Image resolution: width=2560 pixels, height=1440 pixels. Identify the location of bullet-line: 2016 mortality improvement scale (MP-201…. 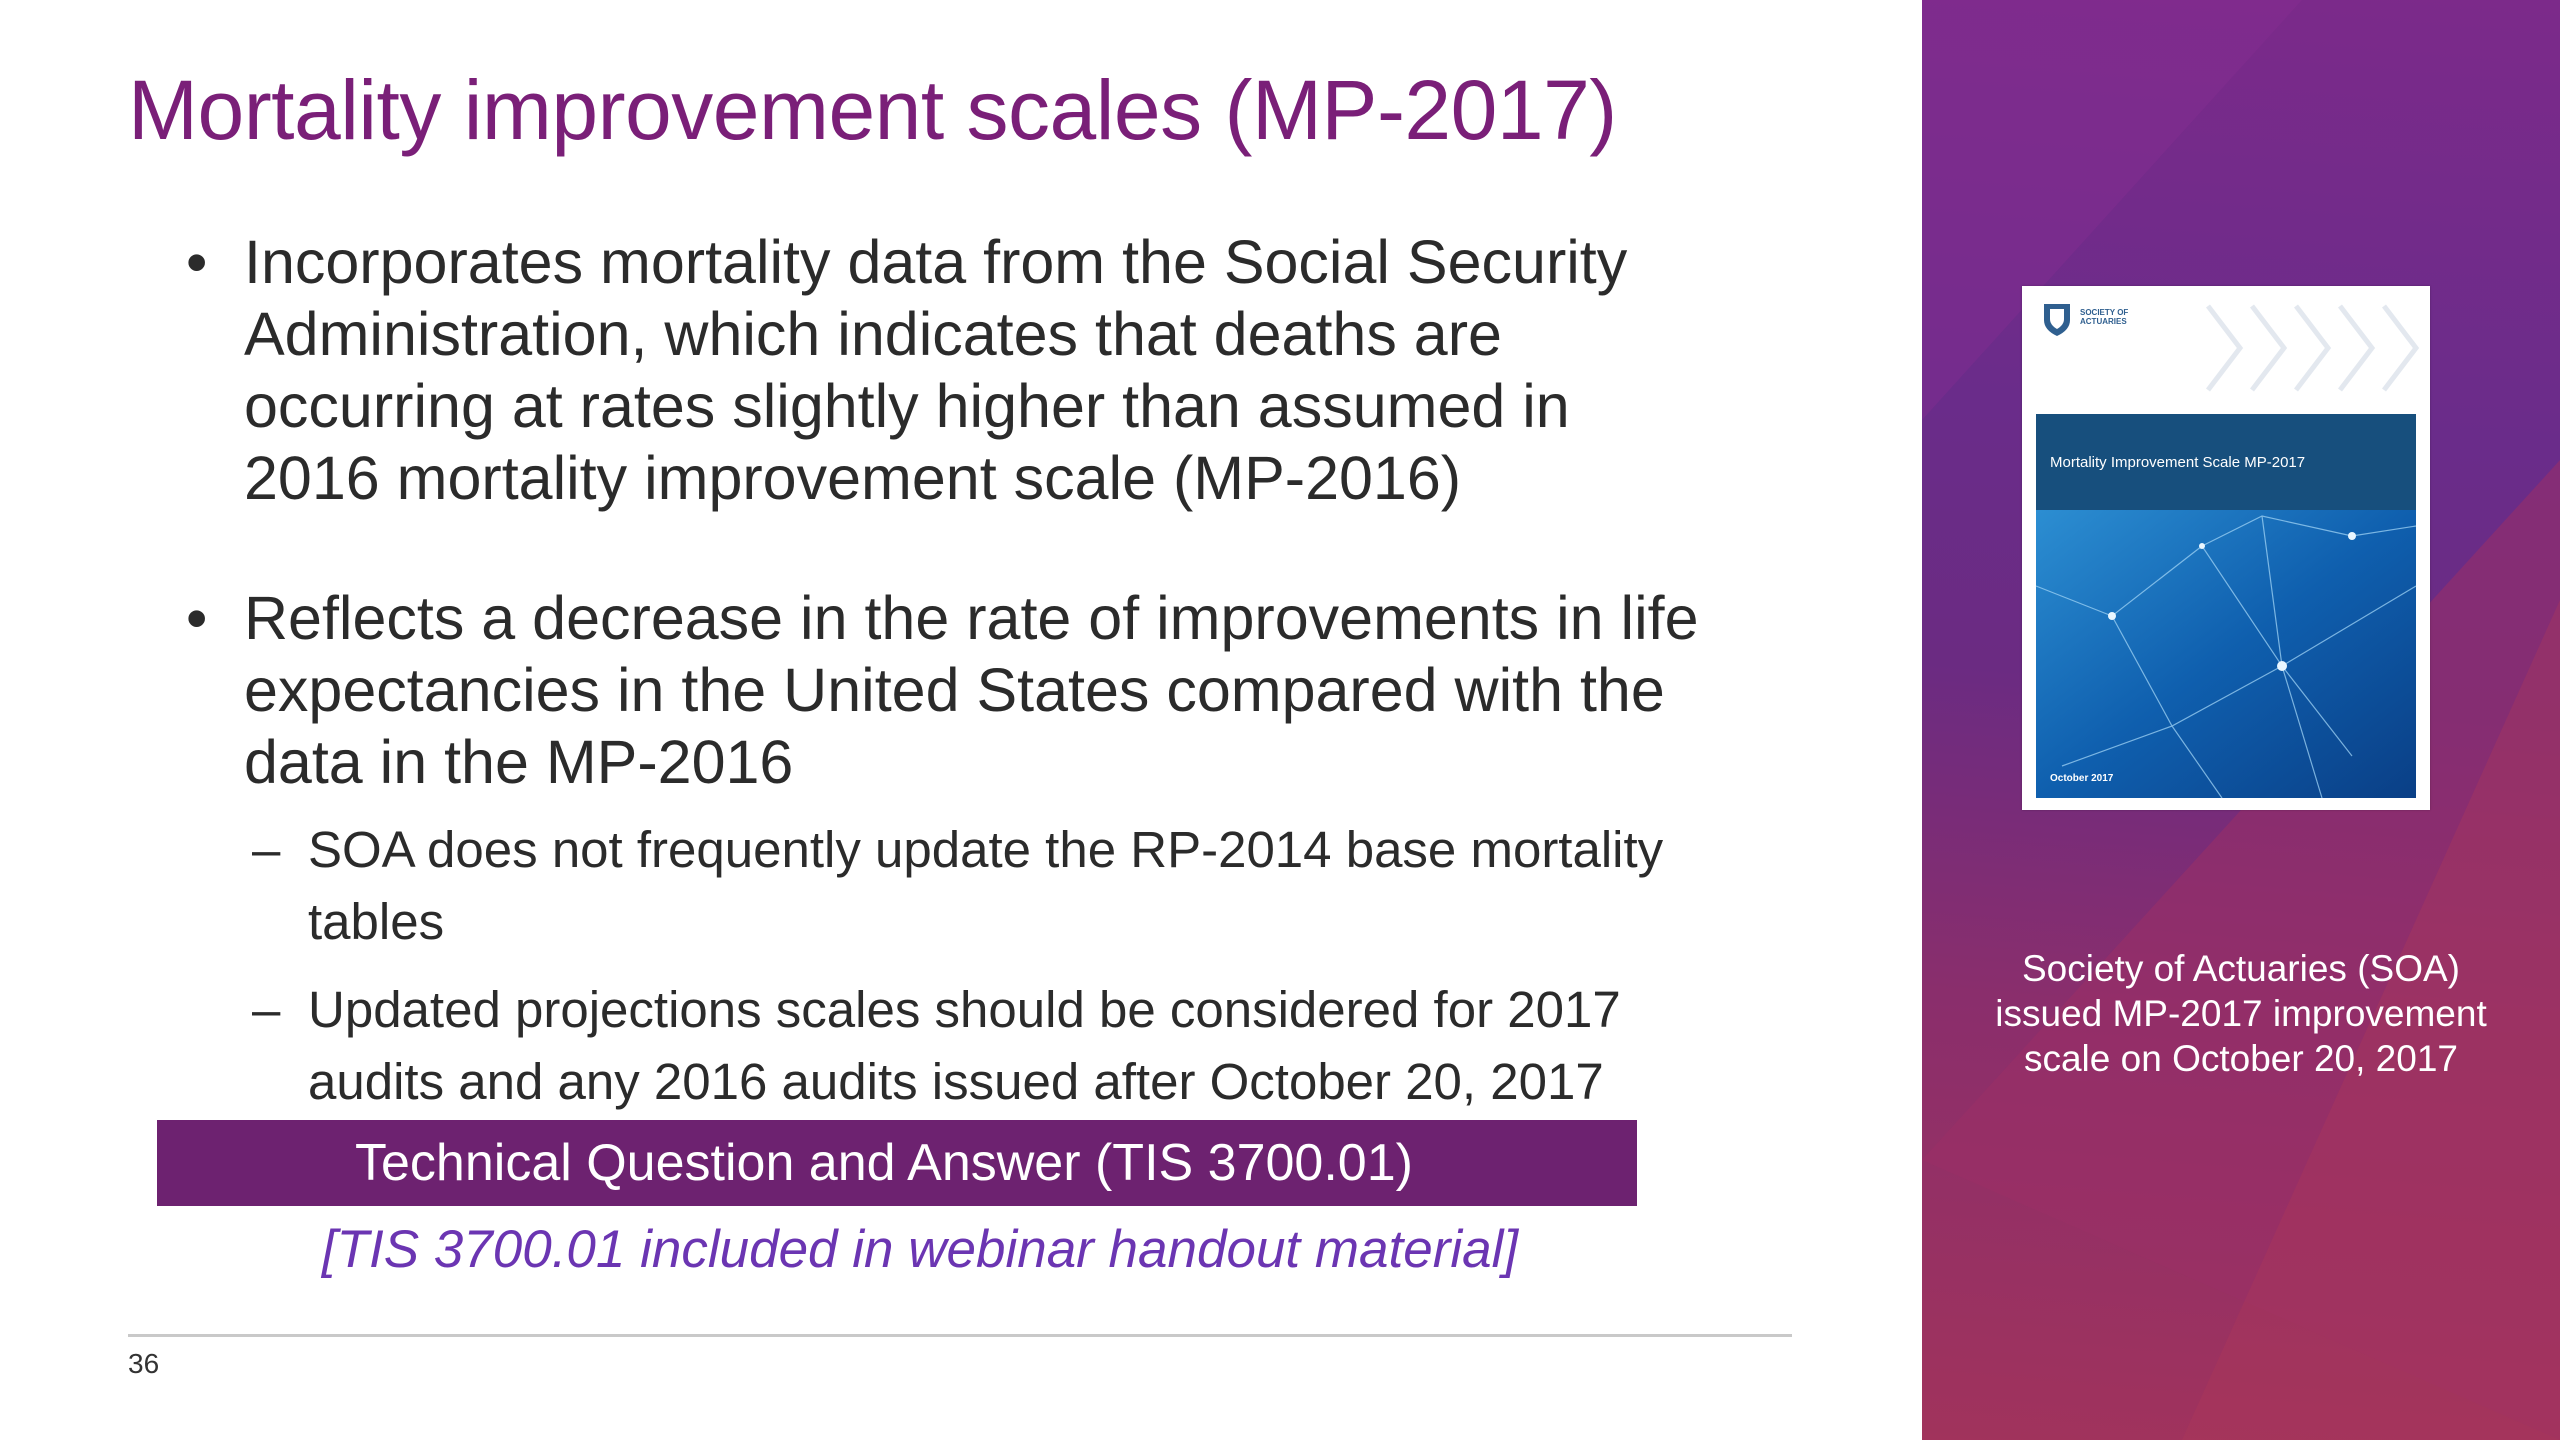
(853, 478).